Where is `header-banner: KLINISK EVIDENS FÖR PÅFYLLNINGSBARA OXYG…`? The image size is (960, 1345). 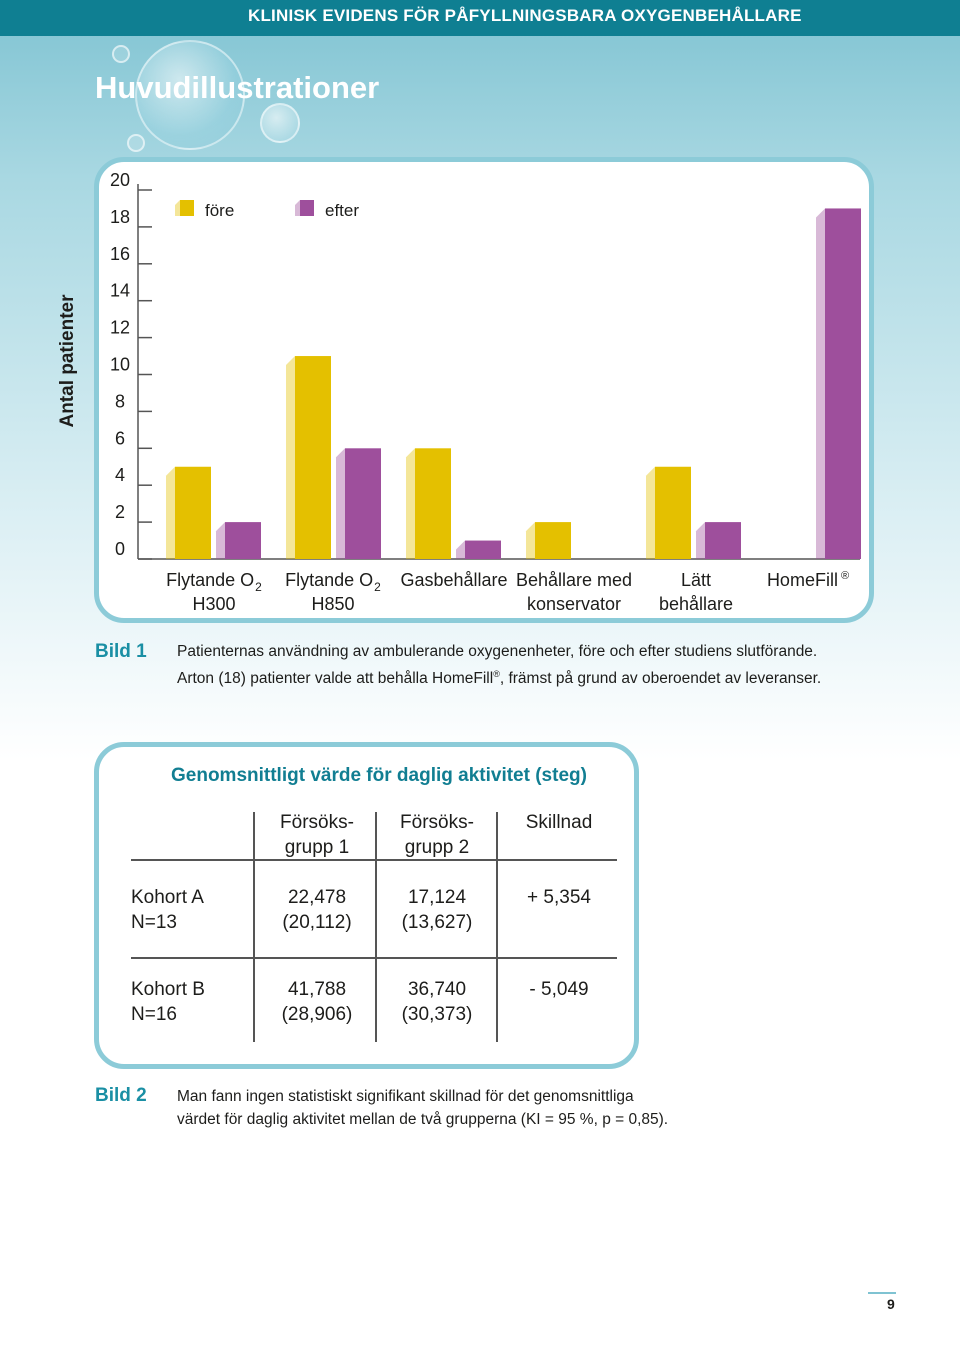 header-banner: KLINISK EVIDENS FÖR PÅFYLLNINGSBARA OXYG… is located at coordinates (480, 18).